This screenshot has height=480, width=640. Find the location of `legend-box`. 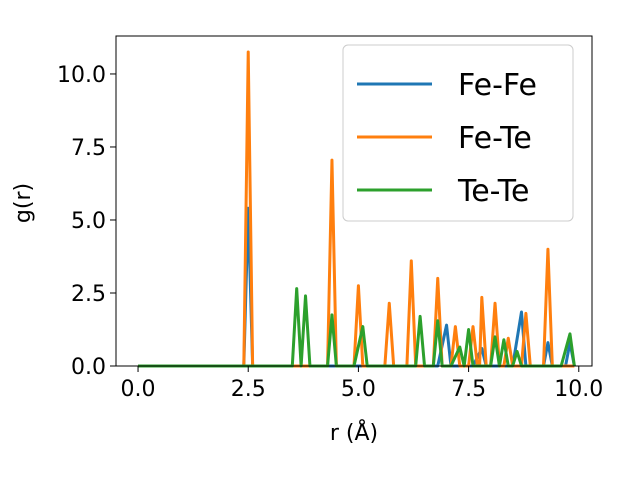

legend-box is located at coordinates (458, 133).